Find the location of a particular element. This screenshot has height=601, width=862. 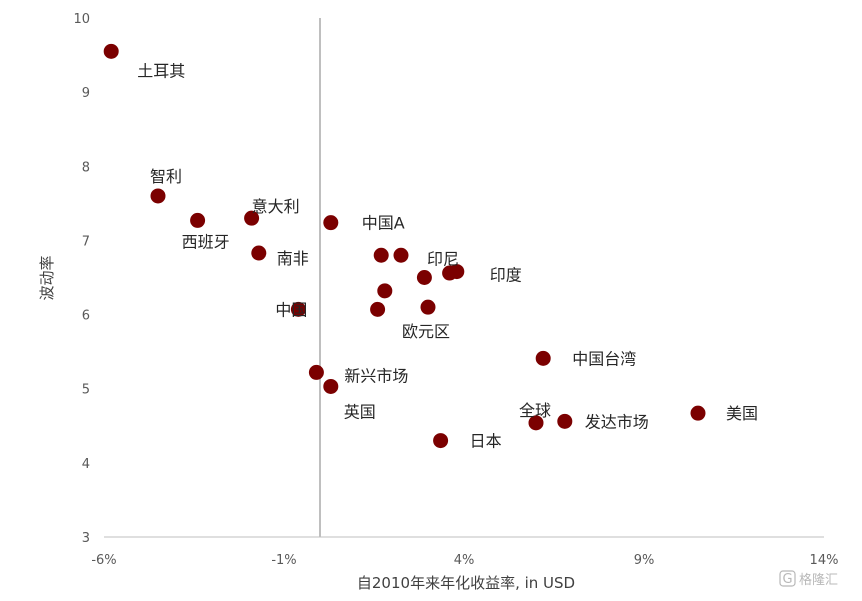

point-label: 印尼 is located at coordinates (443, 258).